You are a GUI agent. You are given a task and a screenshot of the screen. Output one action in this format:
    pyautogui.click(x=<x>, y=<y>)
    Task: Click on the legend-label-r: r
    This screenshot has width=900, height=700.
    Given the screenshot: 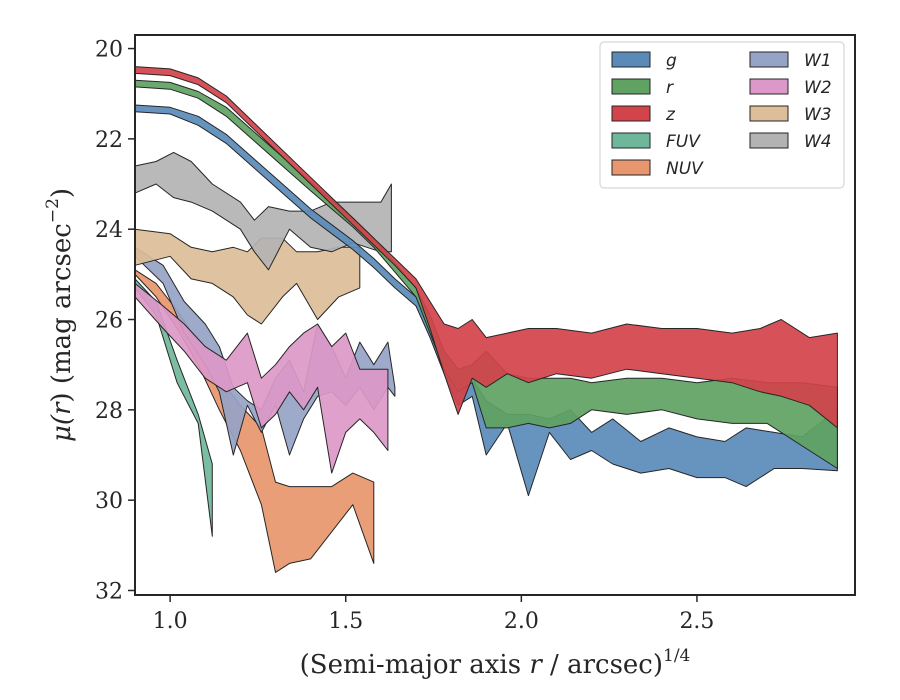 What is the action you would take?
    pyautogui.click(x=670, y=88)
    